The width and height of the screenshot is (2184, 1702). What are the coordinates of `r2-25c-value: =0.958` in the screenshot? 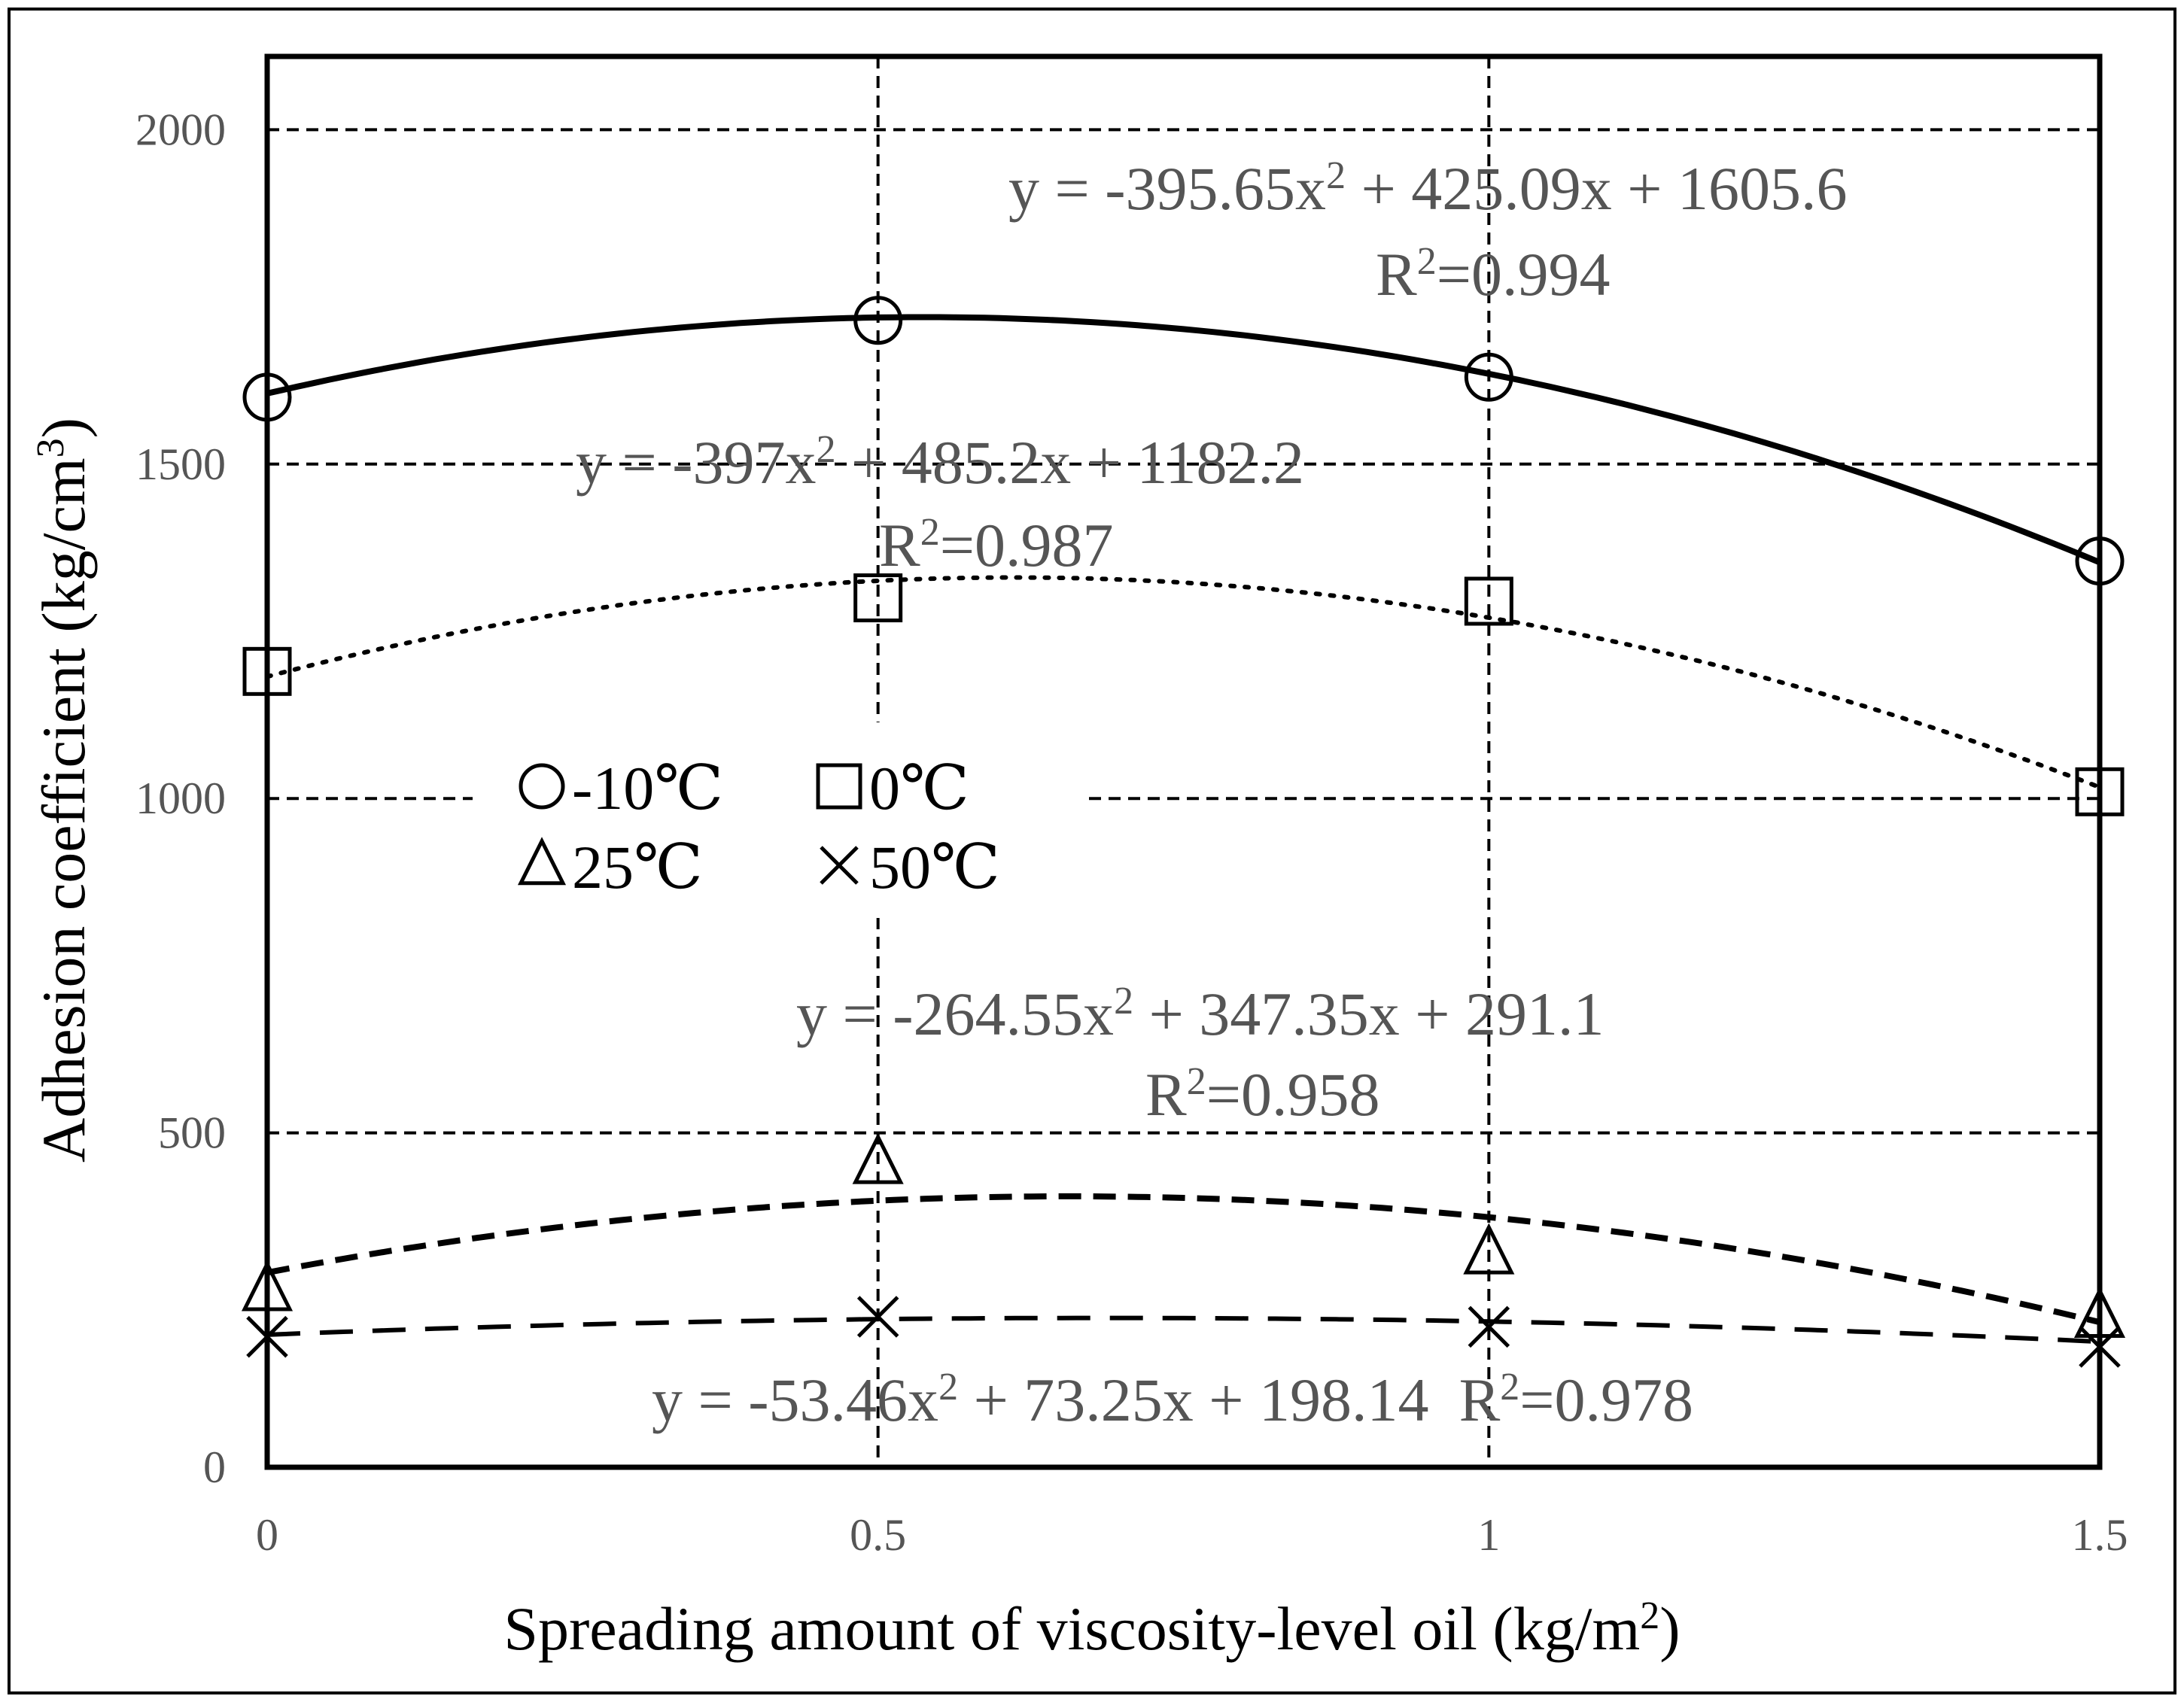 It's located at (1293, 1094).